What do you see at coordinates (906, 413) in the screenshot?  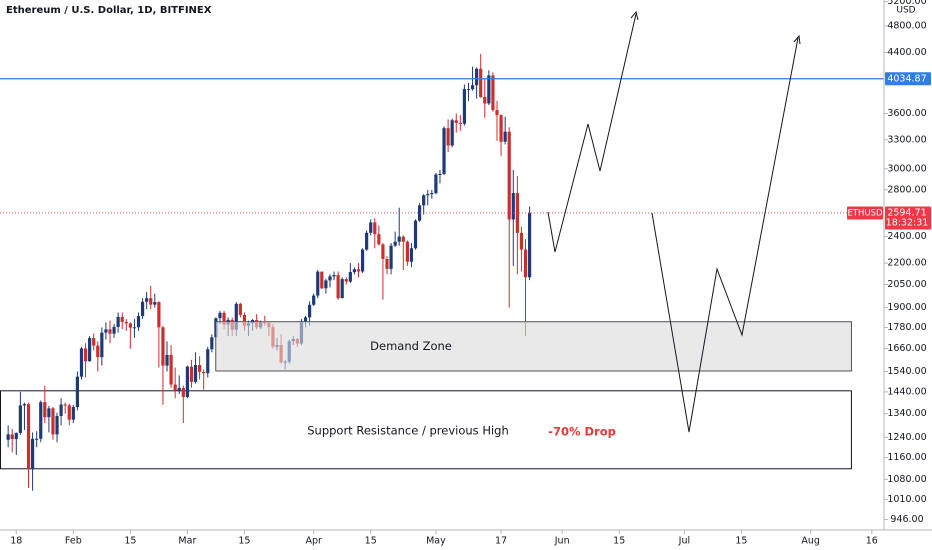 I see `y-tick-label: 1340.00` at bounding box center [906, 413].